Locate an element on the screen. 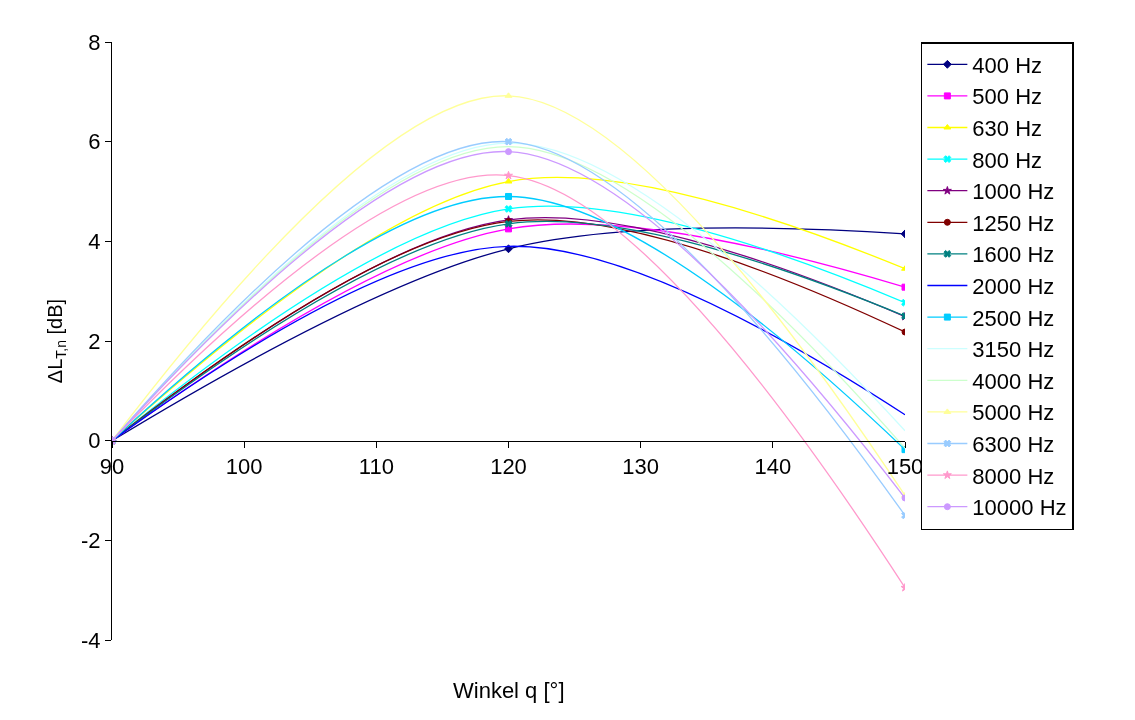  legend-label: 800 Hz is located at coordinates (1007, 160).